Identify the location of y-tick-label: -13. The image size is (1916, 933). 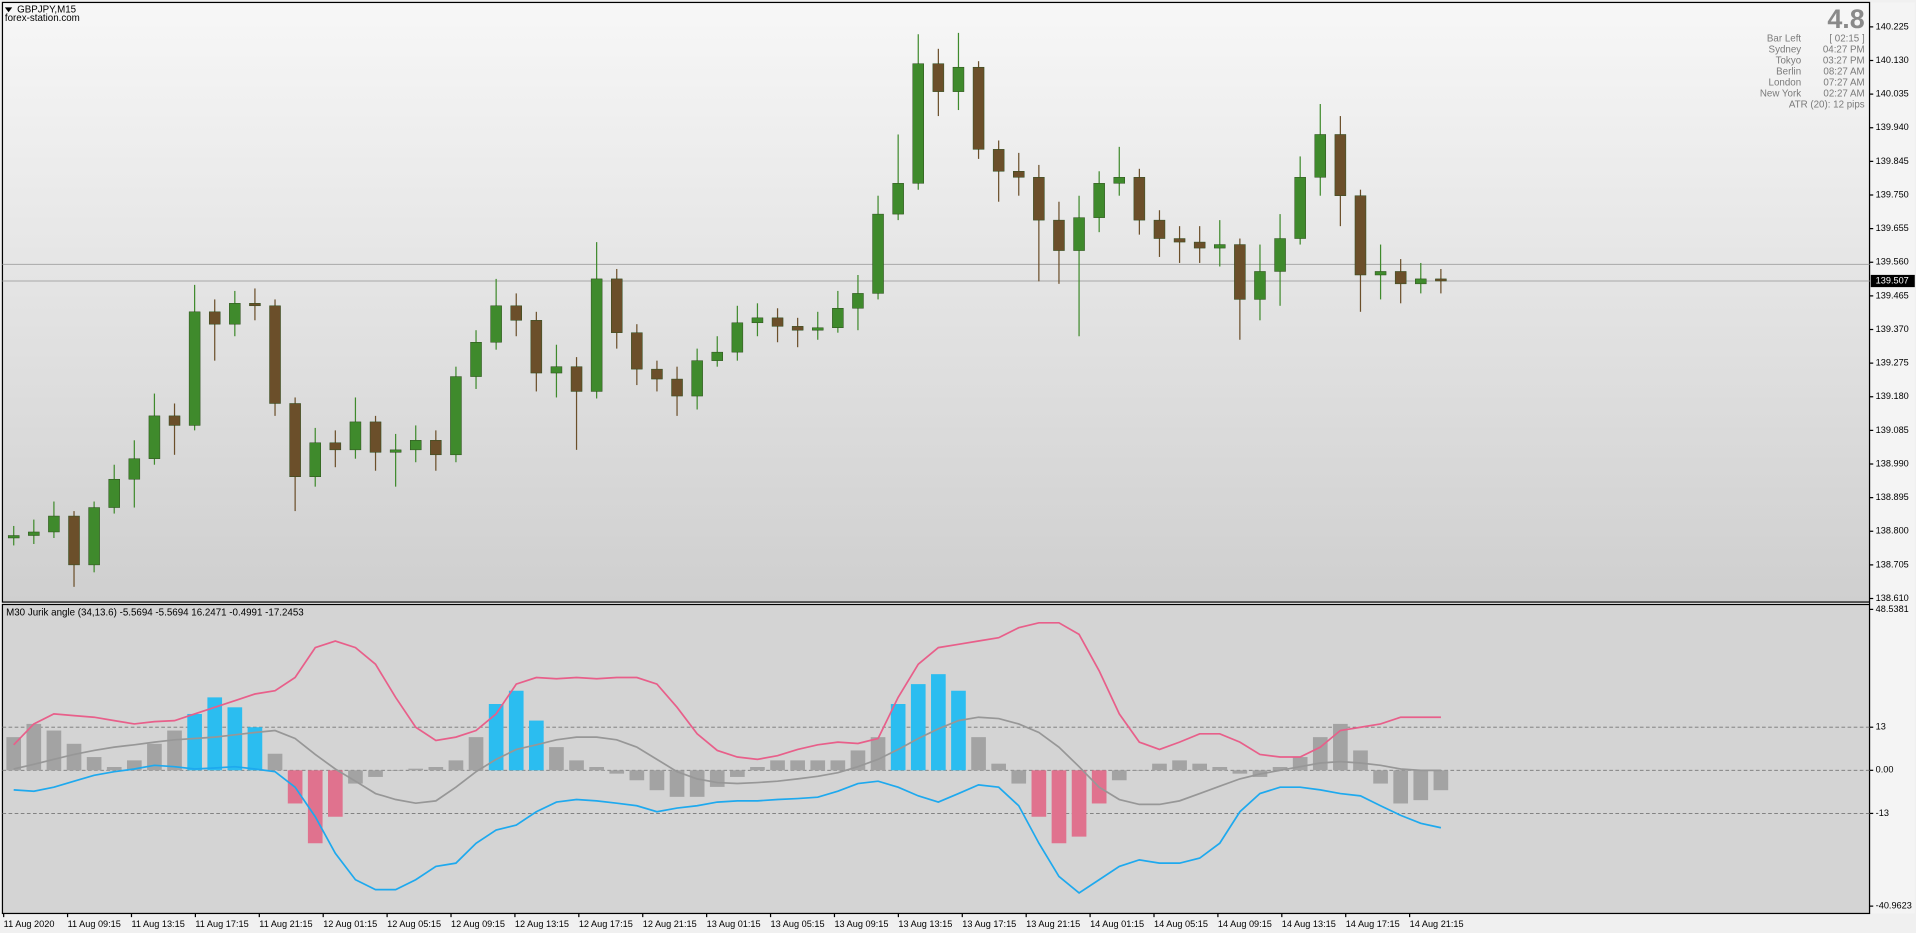
(1882, 813).